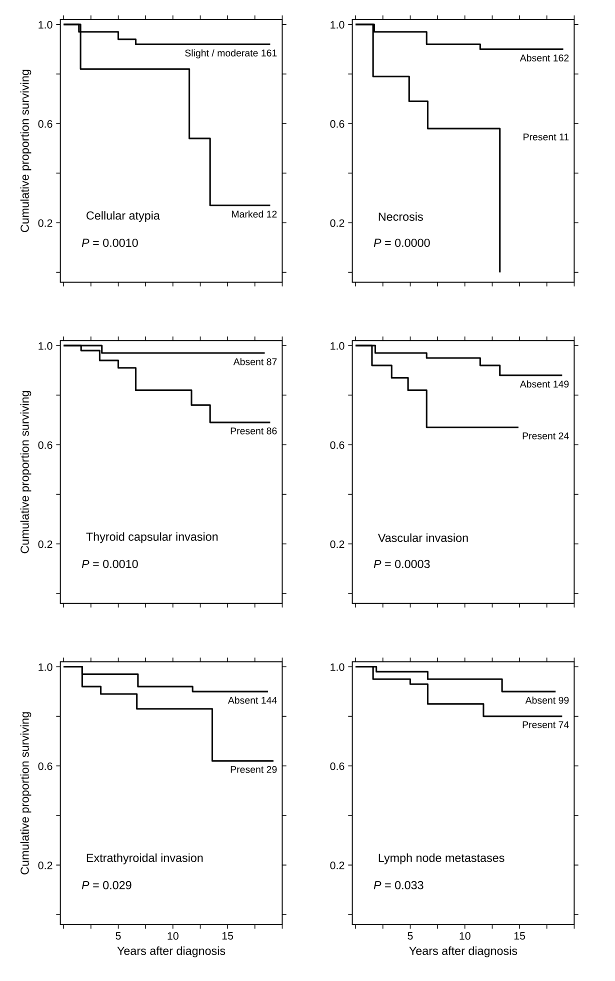 The height and width of the screenshot is (981, 615). I want to click on text: Cellular atypia, so click(123, 216).